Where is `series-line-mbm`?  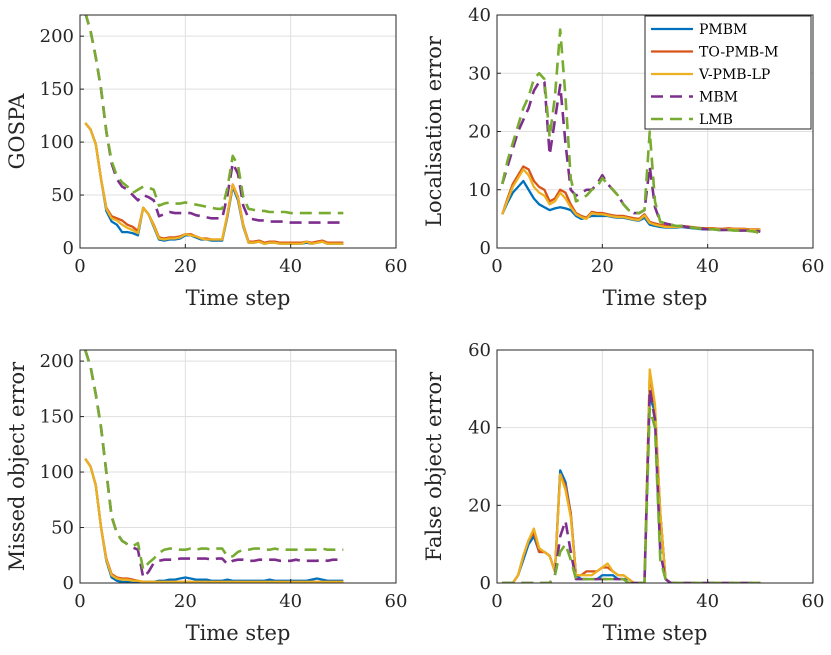
series-line-mbm is located at coordinates (214, 119).